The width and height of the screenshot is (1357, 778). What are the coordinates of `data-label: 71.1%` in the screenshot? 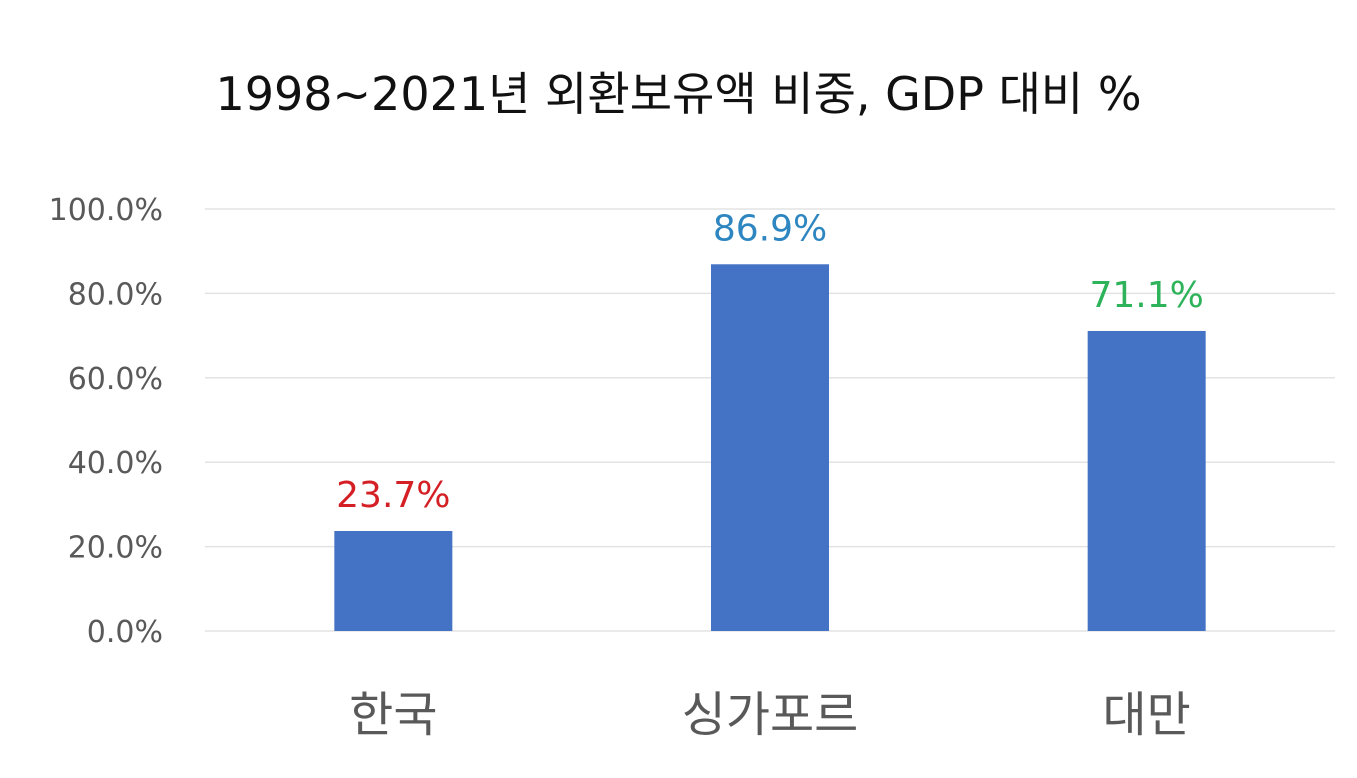 It's located at (1146, 295).